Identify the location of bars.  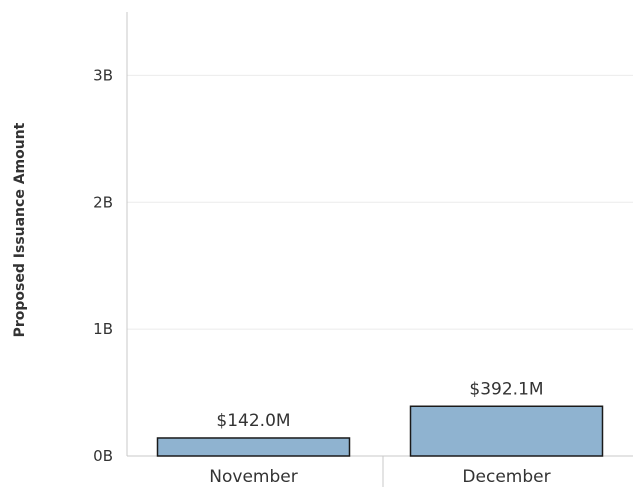
(380, 431).